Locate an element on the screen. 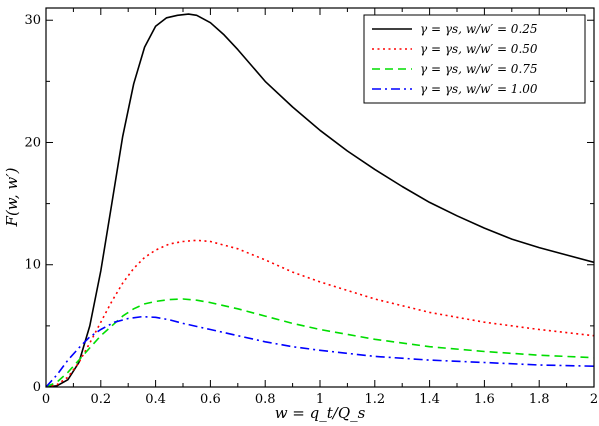 This screenshot has width=599, height=426. x-tick-label: 0.2 is located at coordinates (100, 399).